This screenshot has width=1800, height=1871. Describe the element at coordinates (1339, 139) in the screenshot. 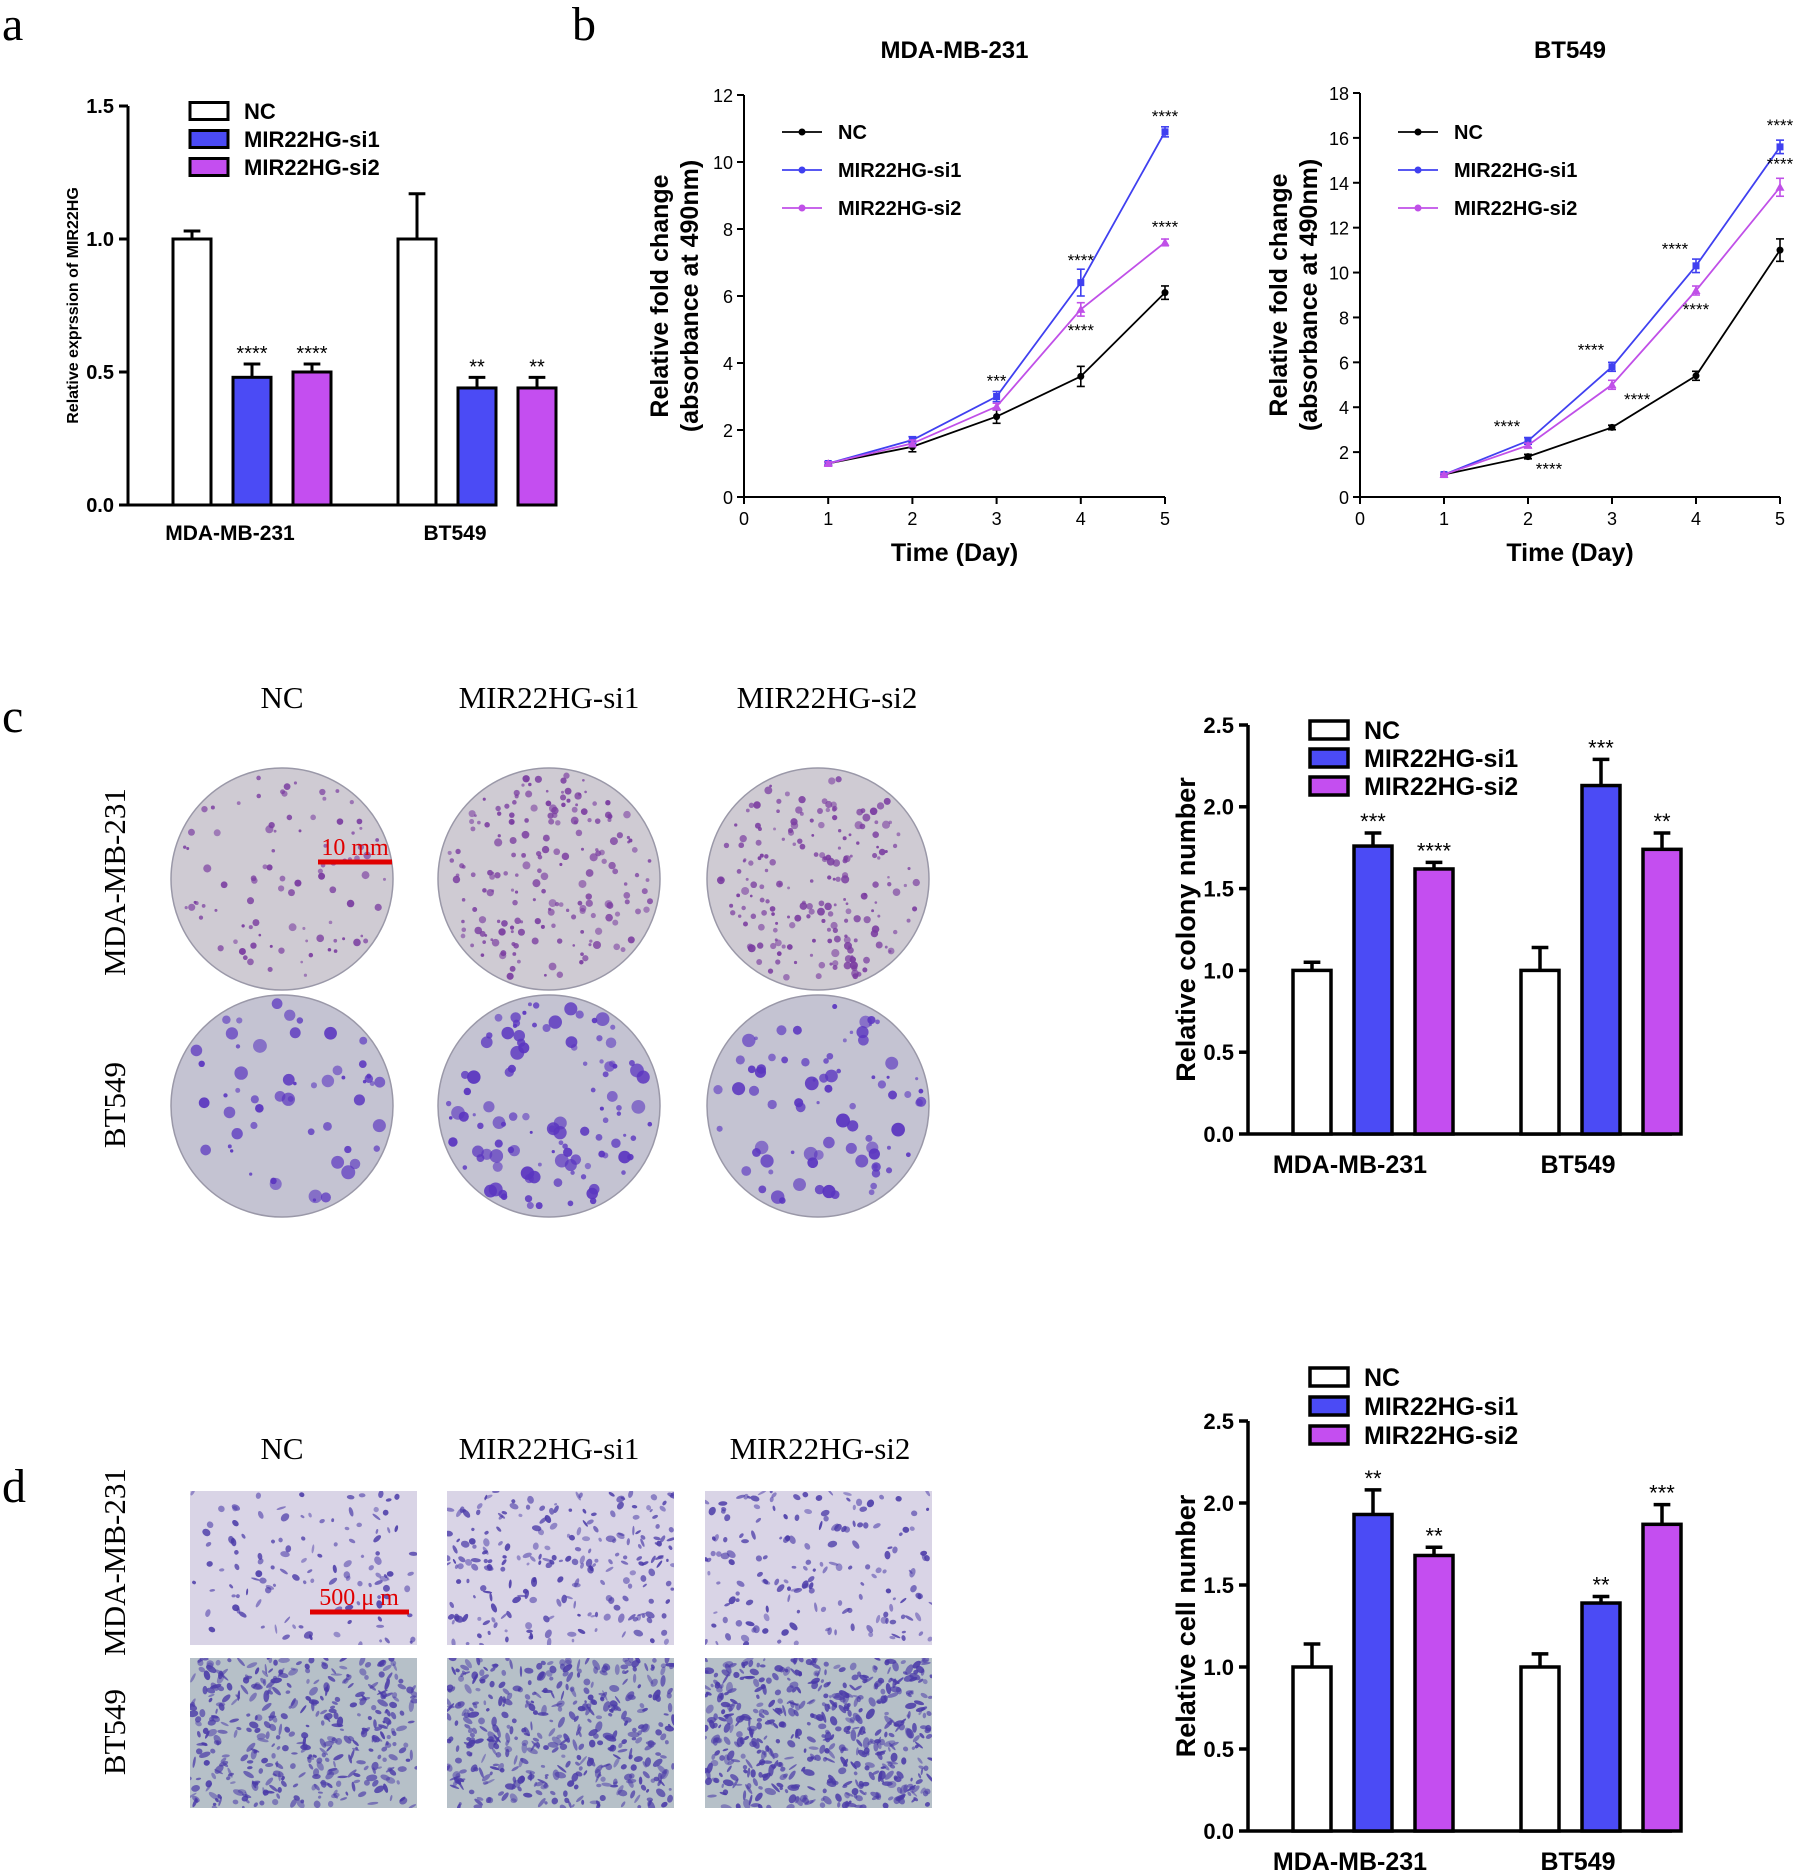

I see `y-tick-label: 16` at that location.